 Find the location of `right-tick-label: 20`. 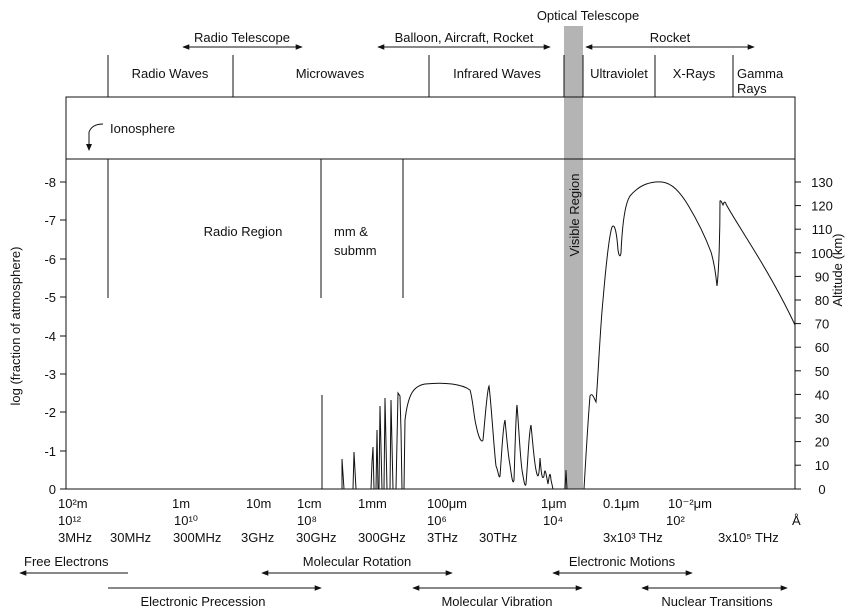

right-tick-label: 20 is located at coordinates (822, 442).